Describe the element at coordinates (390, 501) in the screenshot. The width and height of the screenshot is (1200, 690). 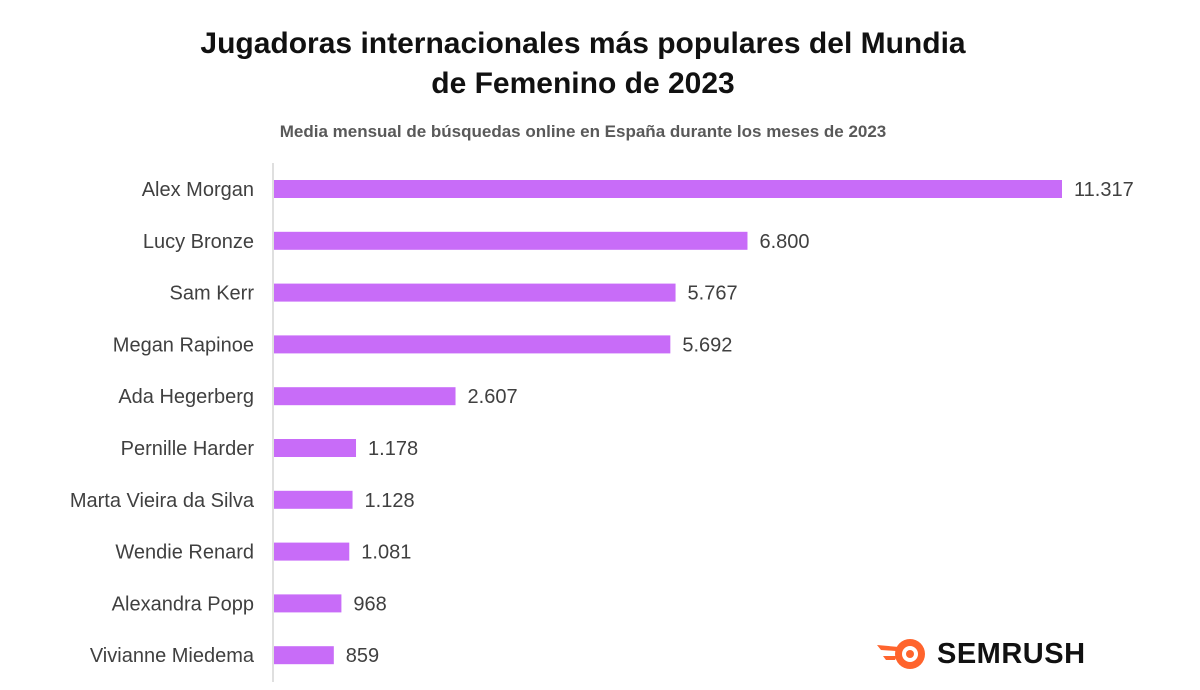
I see `value-label: 1.128` at that location.